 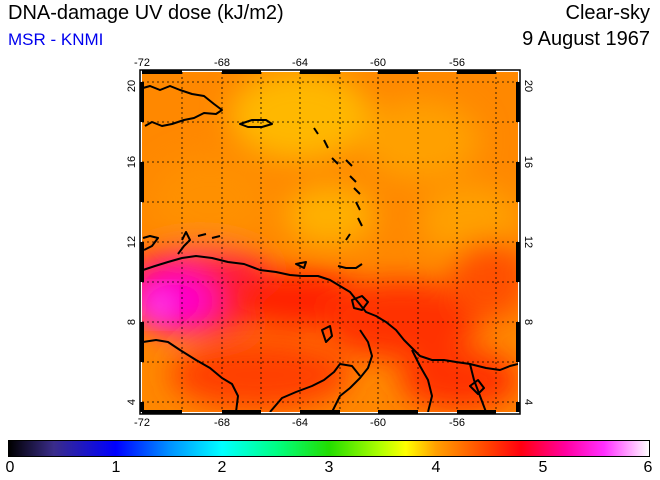 What do you see at coordinates (528, 402) in the screenshot?
I see `lat-tick-right: 4` at bounding box center [528, 402].